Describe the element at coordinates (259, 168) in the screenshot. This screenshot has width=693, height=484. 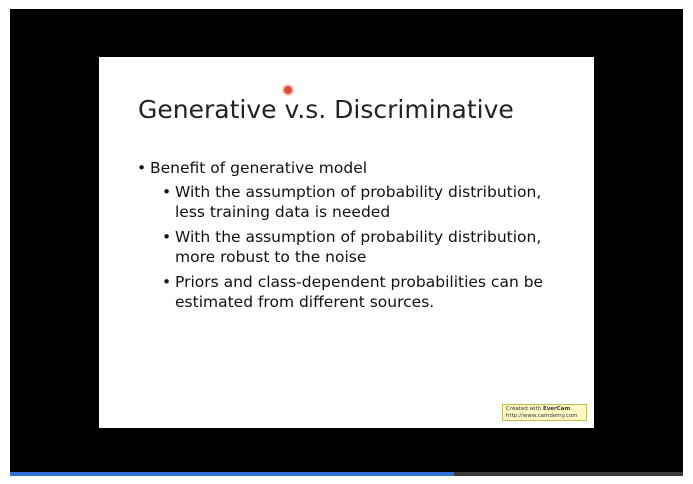
I see `bullet-text: Benefit of generative model` at that location.